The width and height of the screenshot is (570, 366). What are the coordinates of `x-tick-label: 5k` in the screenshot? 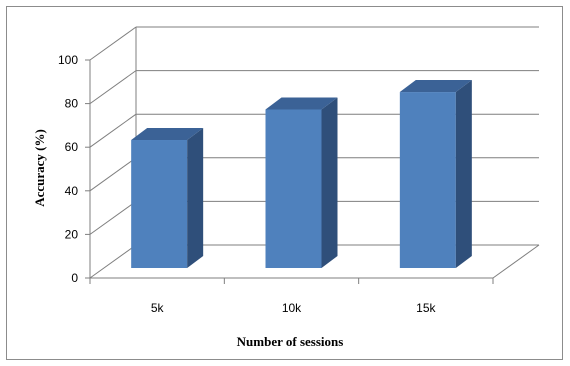 It's located at (158, 308).